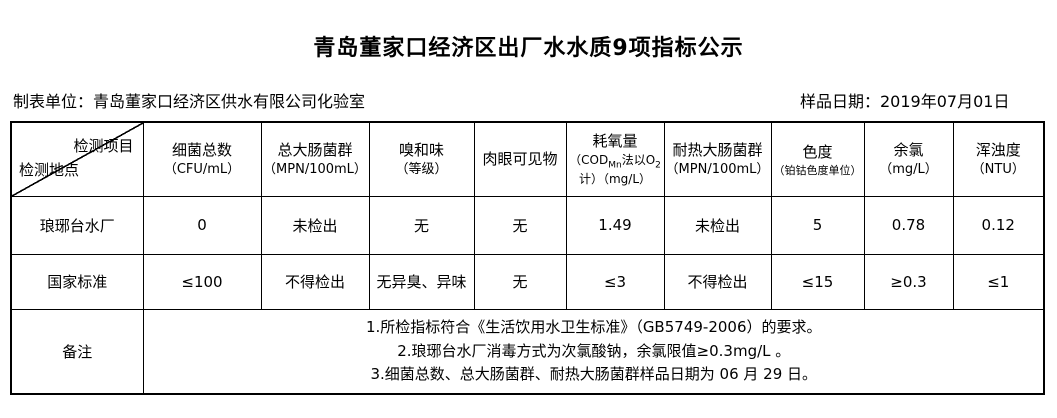  What do you see at coordinates (594, 373) in the screenshot?
I see `remark-line-3: 3.细菌总数、总大肠菌群、耐热大肠菌群样品日期为 06 月 29 日。` at bounding box center [594, 373].